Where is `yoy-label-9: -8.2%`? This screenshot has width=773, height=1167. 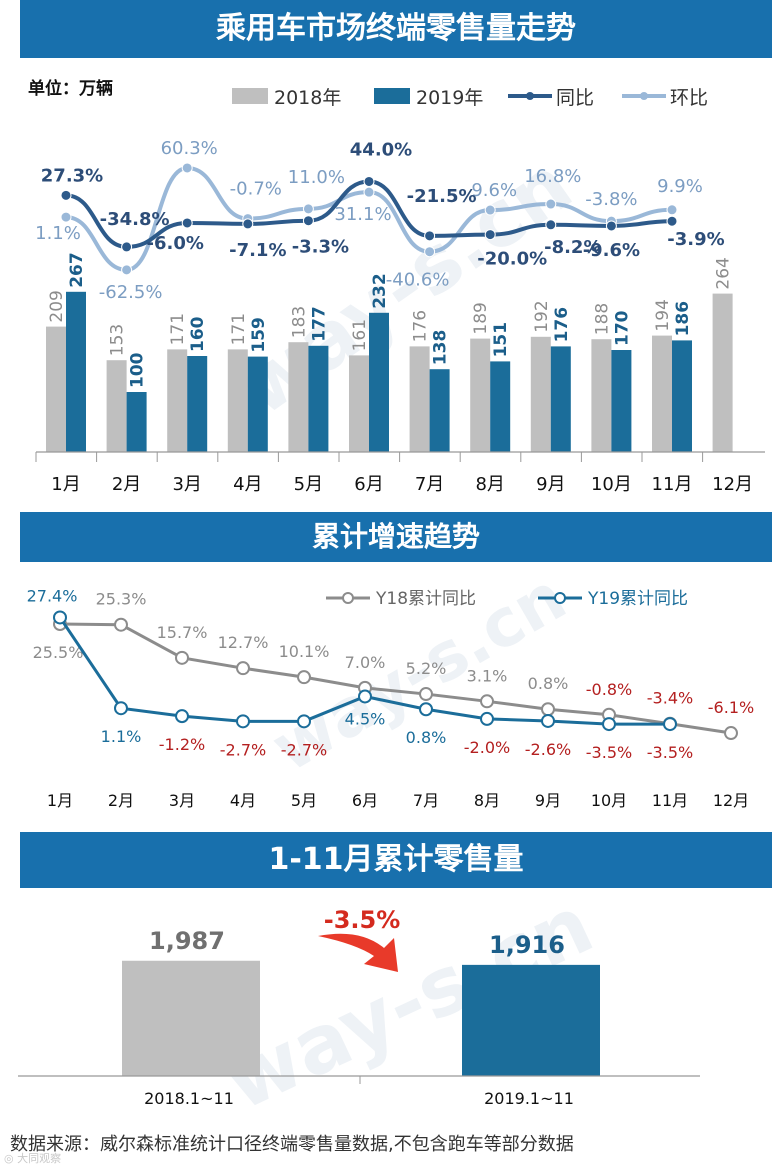 yoy-label-9: -8.2% is located at coordinates (572, 247).